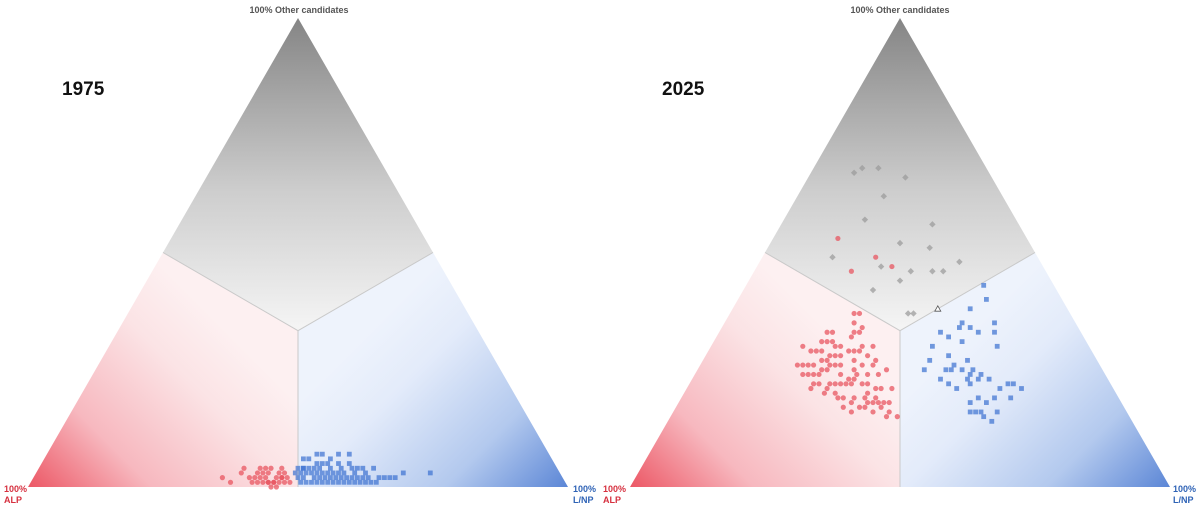 The width and height of the screenshot is (1200, 508). What do you see at coordinates (583, 500) in the screenshot?
I see `lnp-vertex-label-party: L/NP` at bounding box center [583, 500].